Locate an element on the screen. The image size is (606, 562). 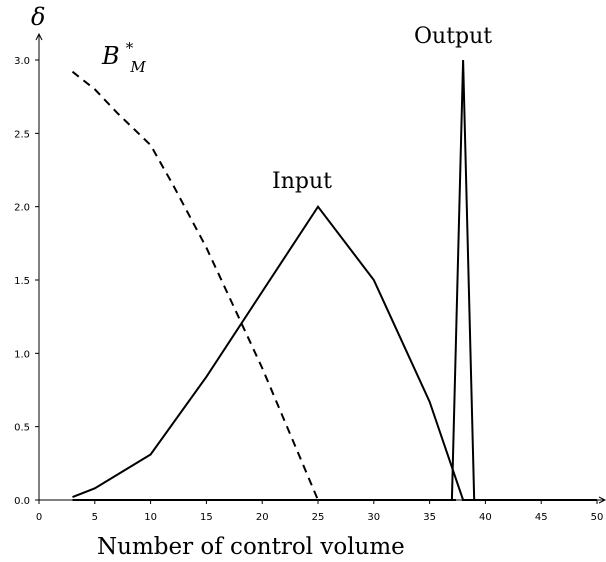
y-axis-arrow is located at coordinates (39, 36).